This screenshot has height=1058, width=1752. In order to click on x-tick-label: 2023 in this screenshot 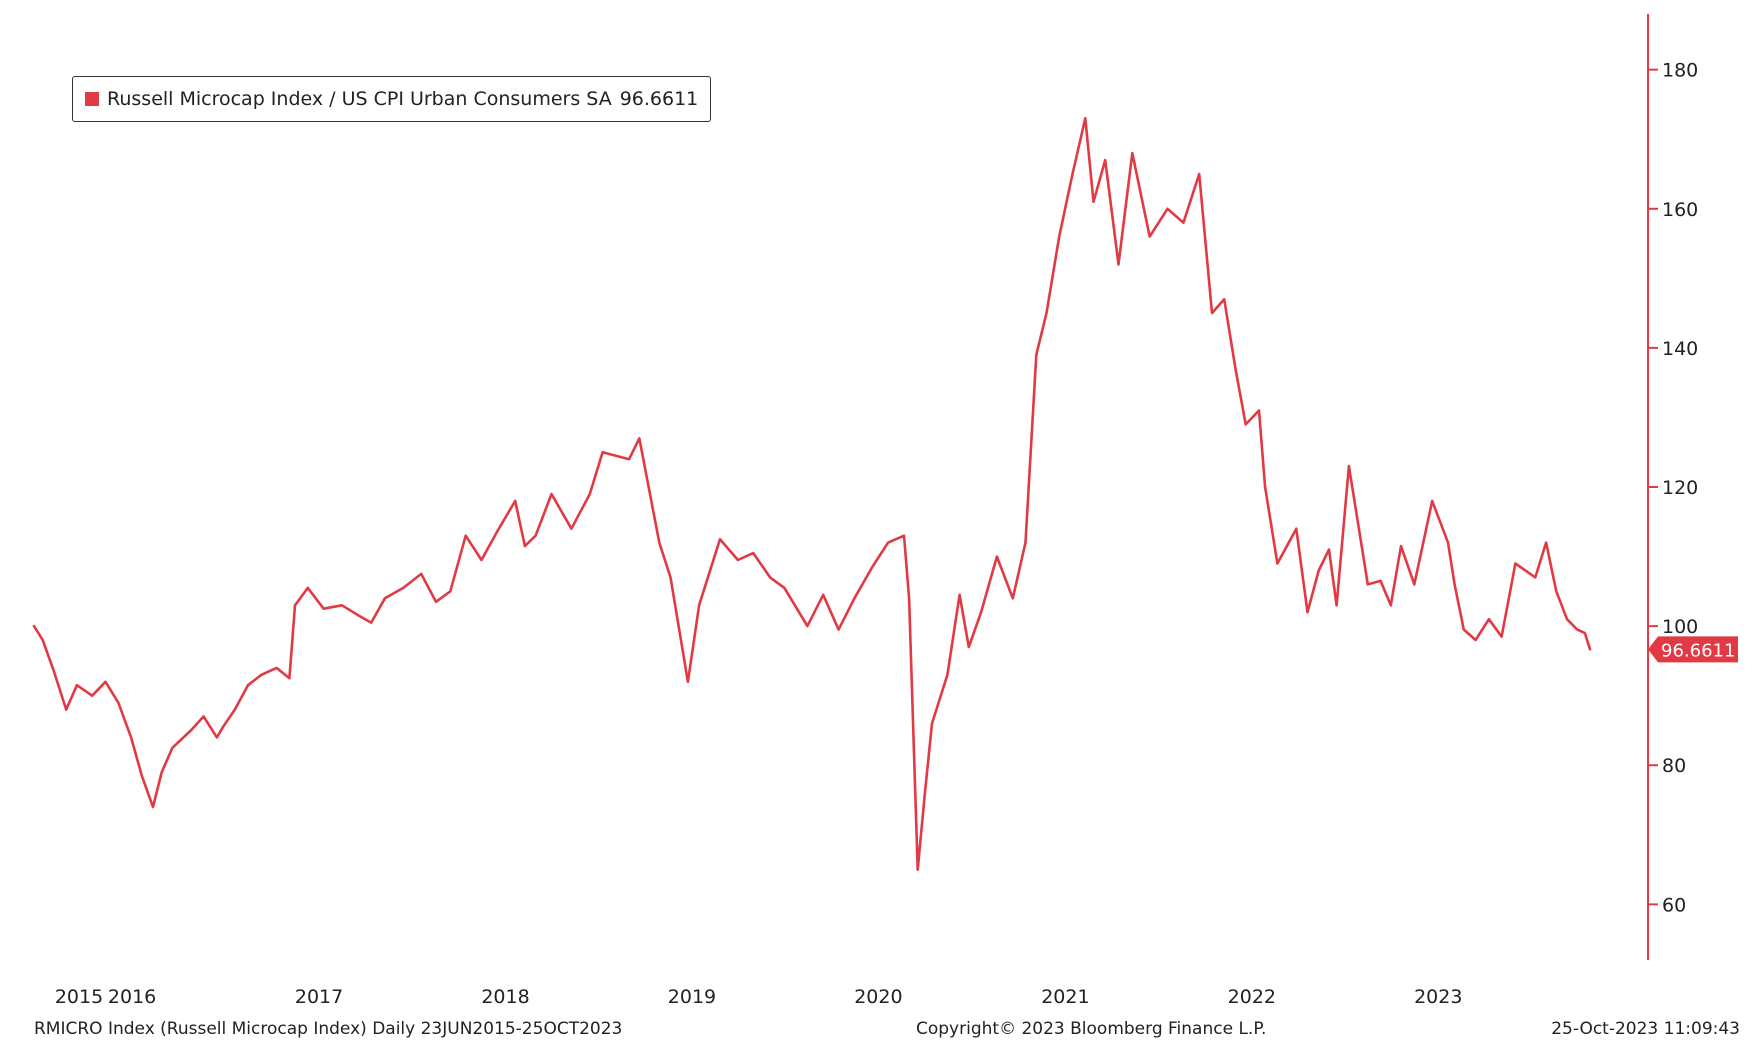, I will do `click(1438, 997)`.